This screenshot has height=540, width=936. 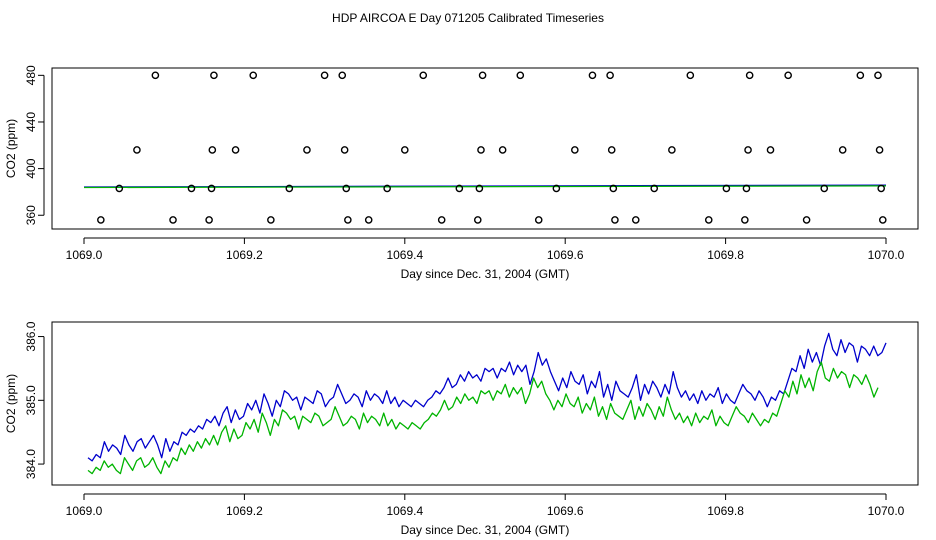 I want to click on series-line-green, so click(x=485, y=187).